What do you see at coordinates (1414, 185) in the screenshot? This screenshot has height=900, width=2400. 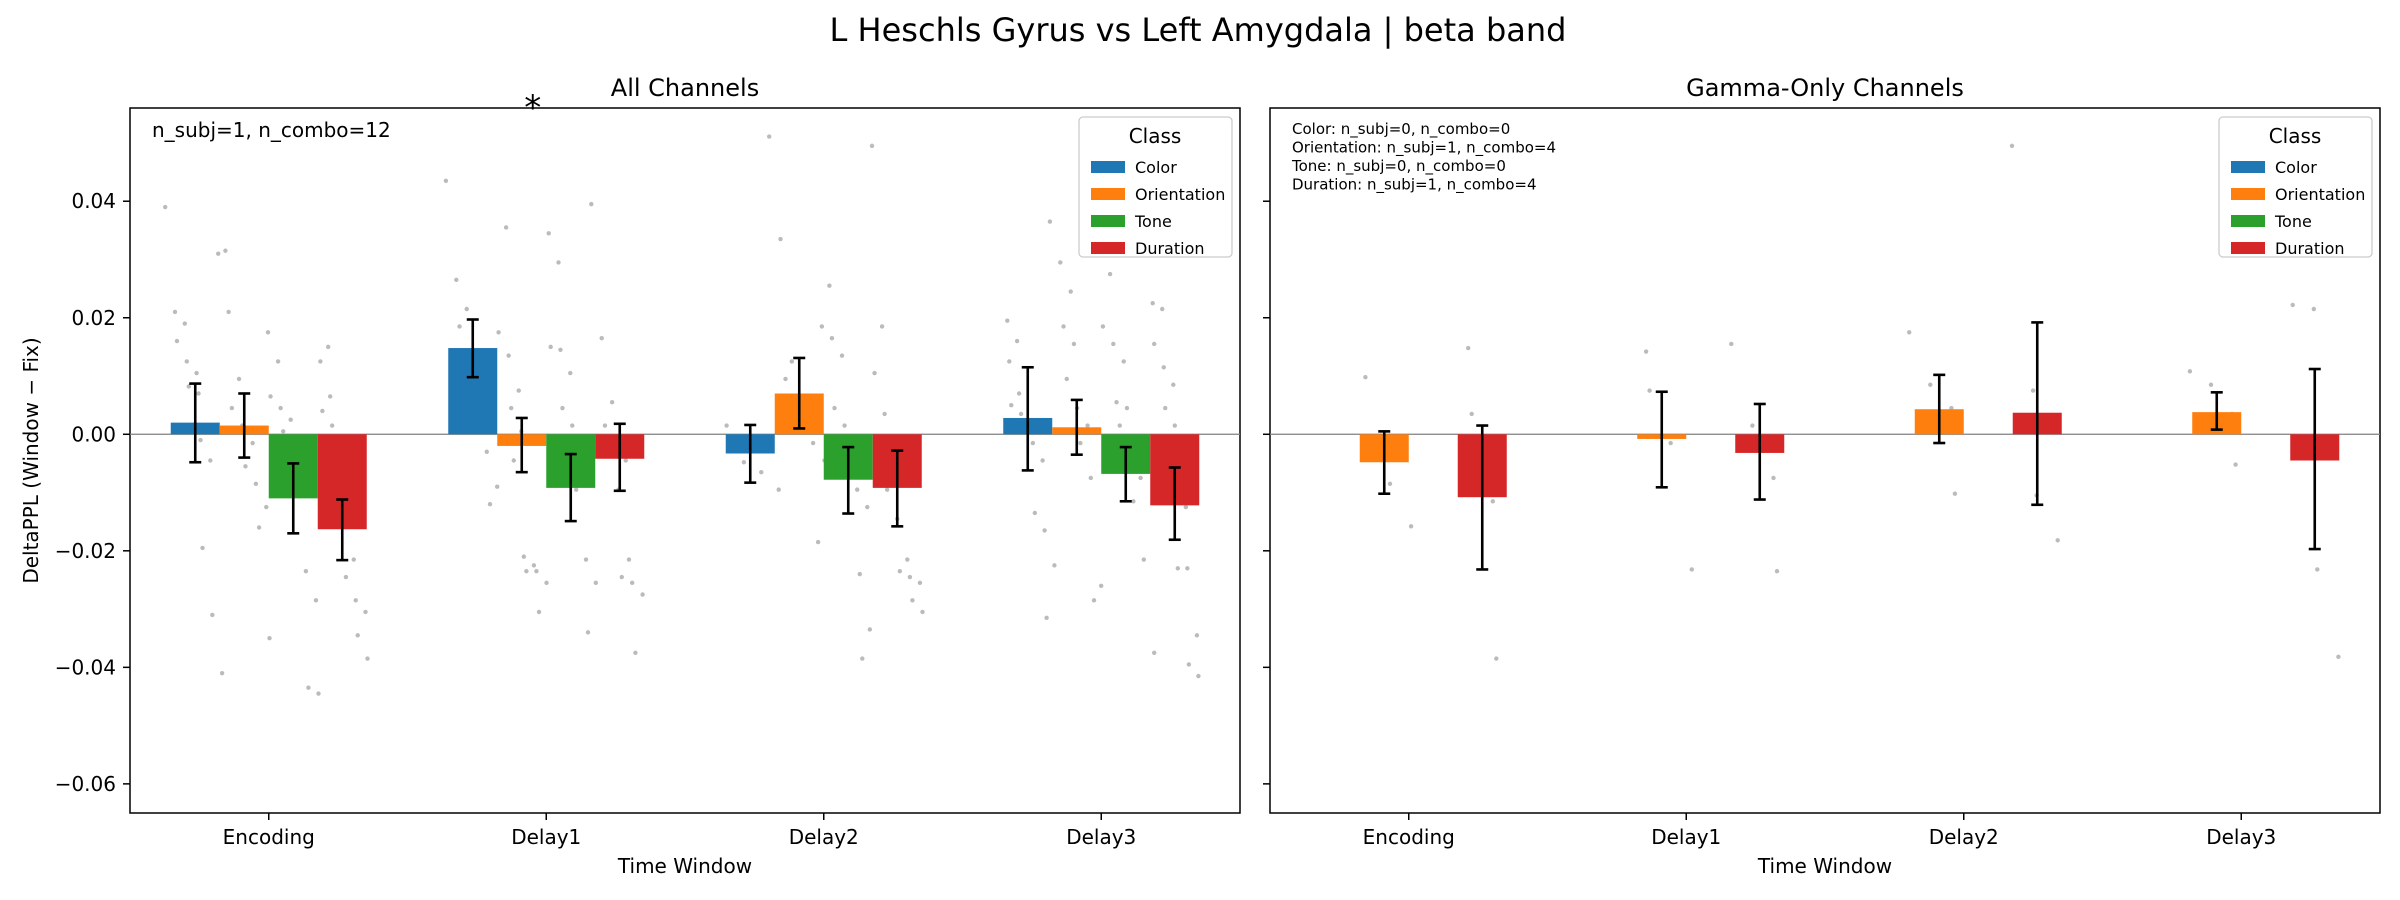 I see `annotation-line: Duration: n_subj=1, n_combo=4` at bounding box center [1414, 185].